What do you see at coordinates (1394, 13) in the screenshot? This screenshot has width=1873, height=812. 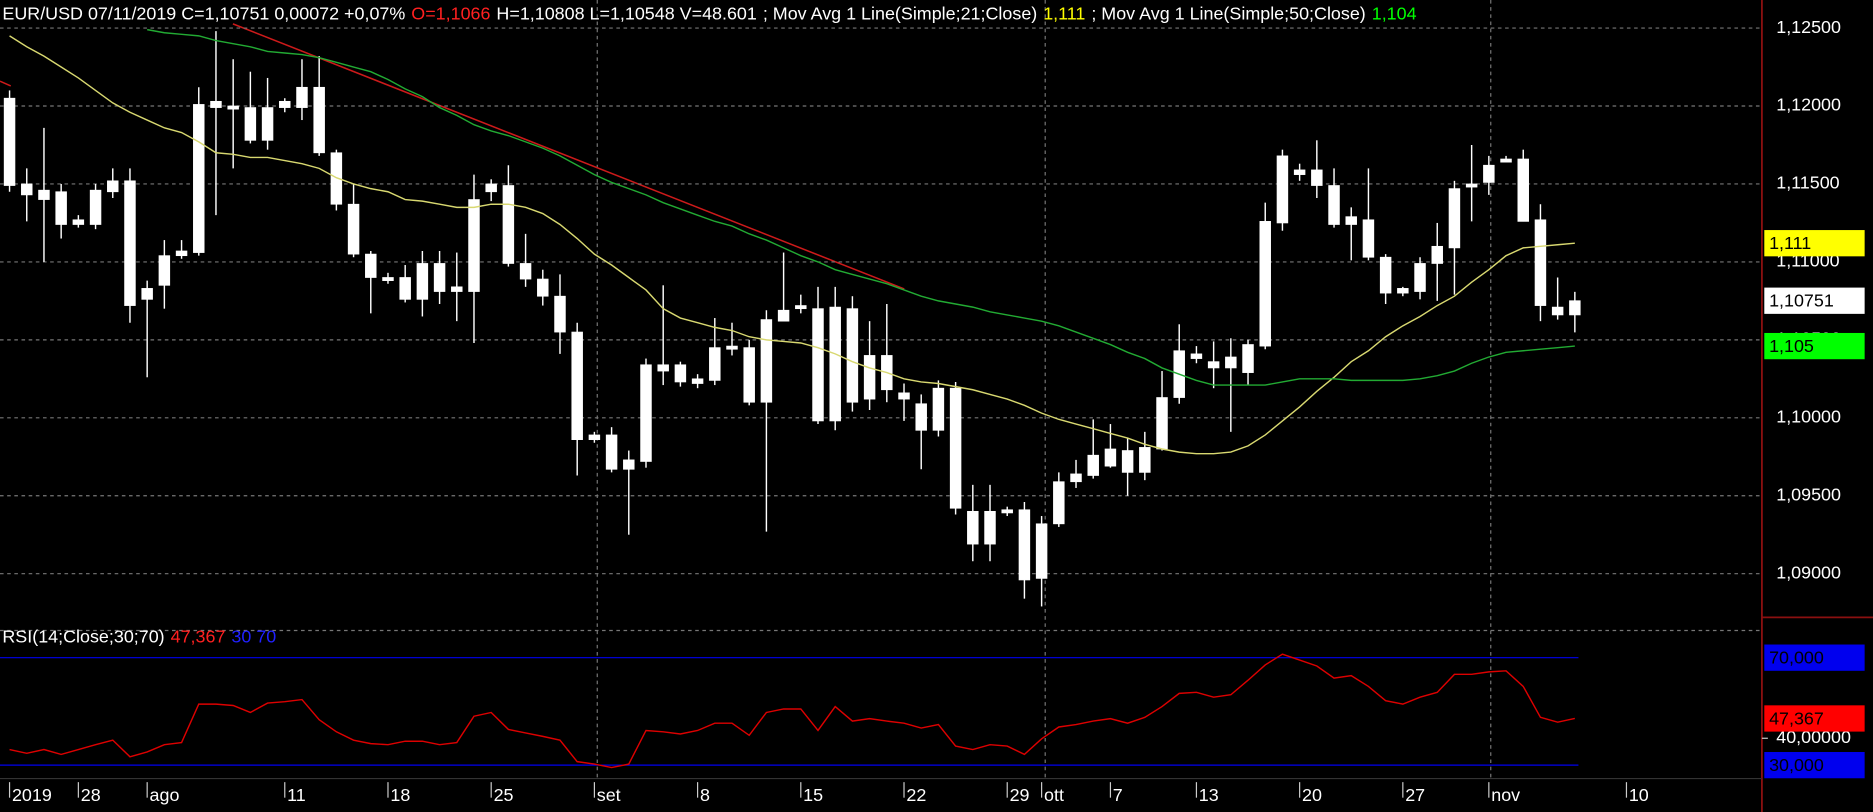 I see `header-segment: 1,104` at bounding box center [1394, 13].